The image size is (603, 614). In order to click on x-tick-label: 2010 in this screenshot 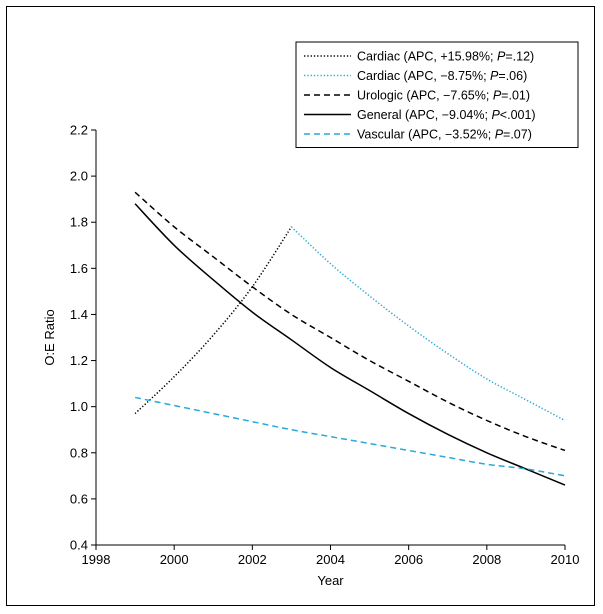, I will do `click(565, 559)`.